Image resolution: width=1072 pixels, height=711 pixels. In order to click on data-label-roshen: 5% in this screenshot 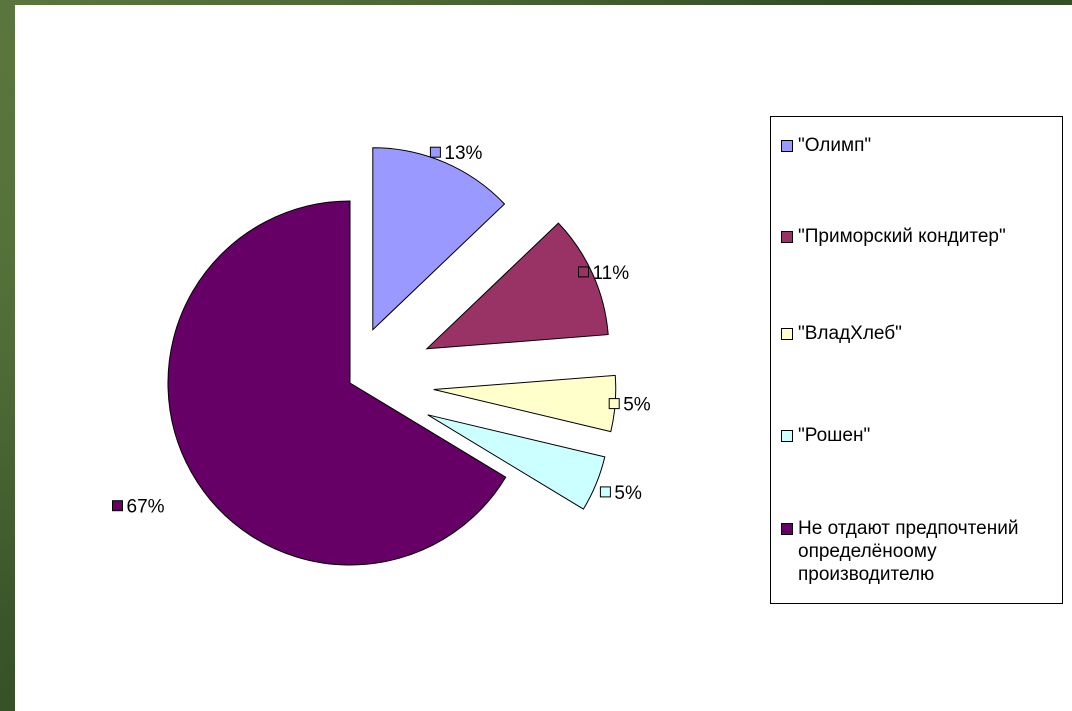, I will do `click(620, 493)`.